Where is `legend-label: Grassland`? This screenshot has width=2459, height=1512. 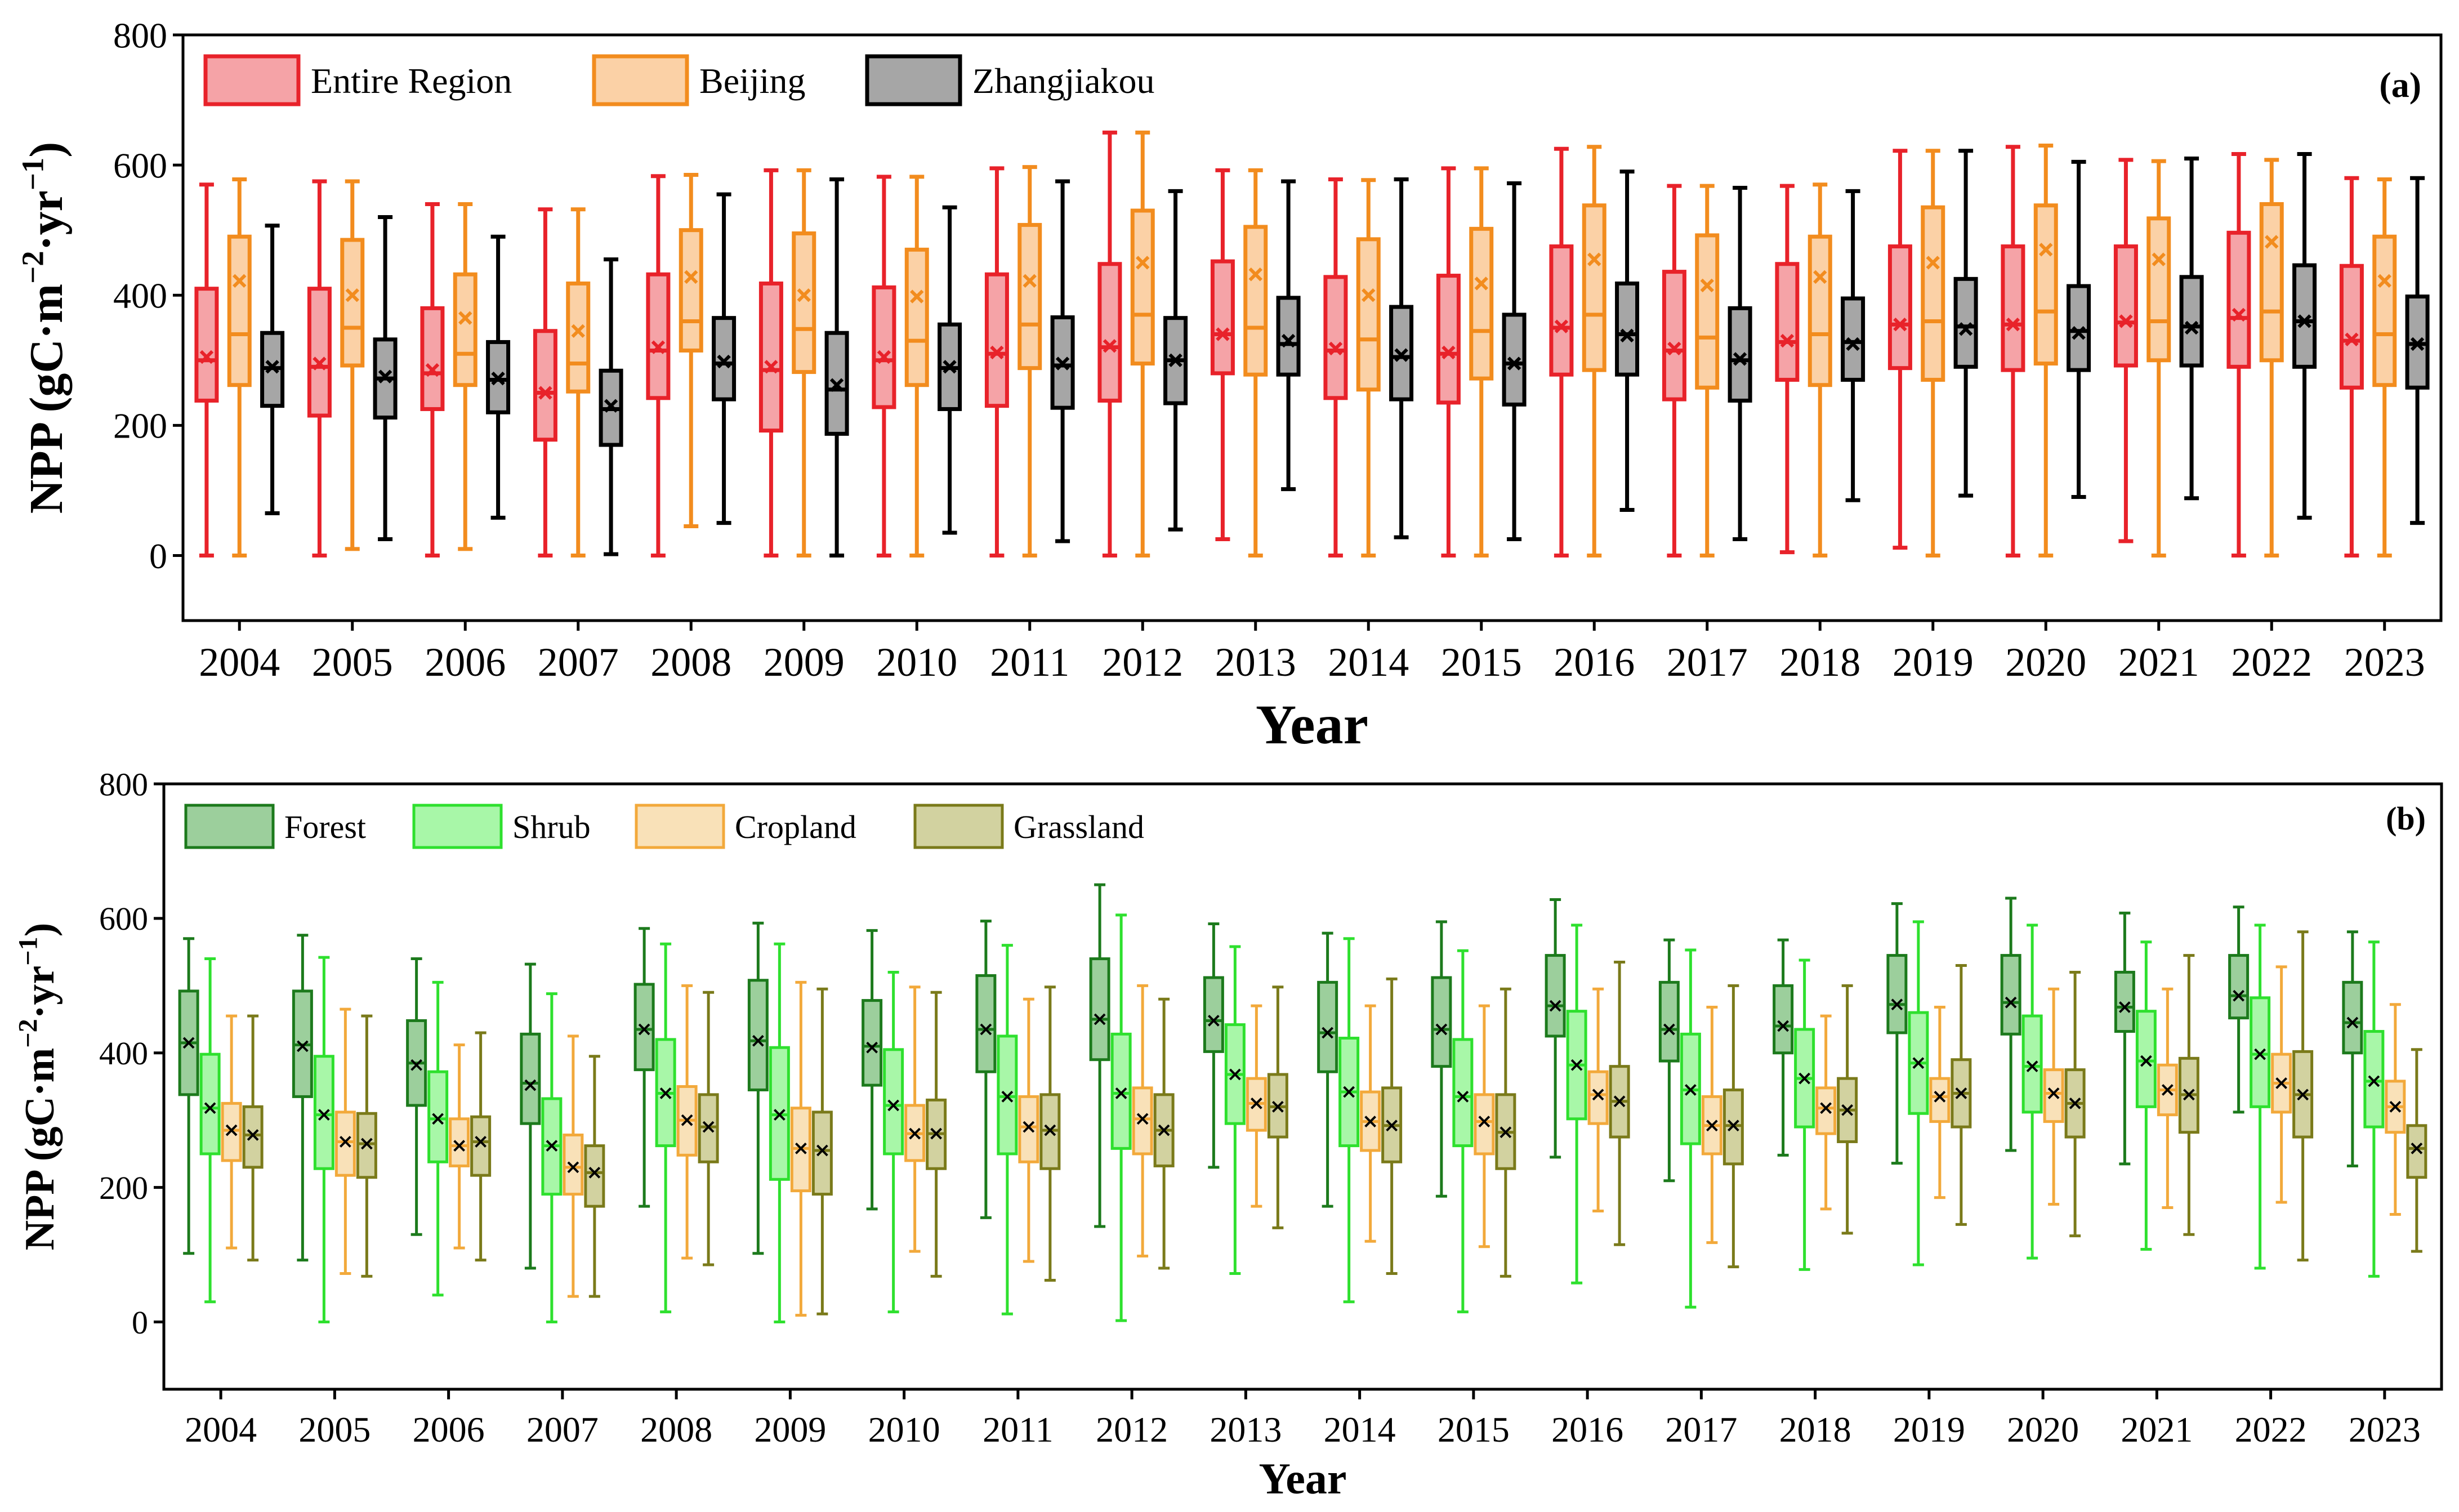
legend-label: Grassland is located at coordinates (1079, 827).